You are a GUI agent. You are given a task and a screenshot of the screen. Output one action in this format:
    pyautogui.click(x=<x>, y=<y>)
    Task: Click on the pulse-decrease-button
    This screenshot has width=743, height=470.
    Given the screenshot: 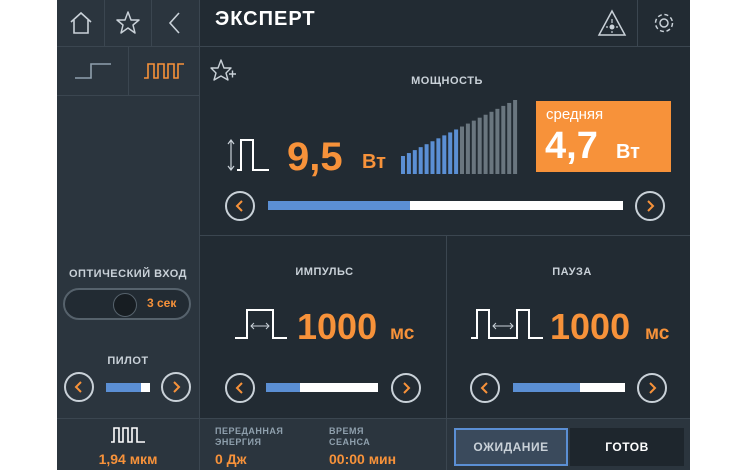 What is the action you would take?
    pyautogui.click(x=240, y=388)
    